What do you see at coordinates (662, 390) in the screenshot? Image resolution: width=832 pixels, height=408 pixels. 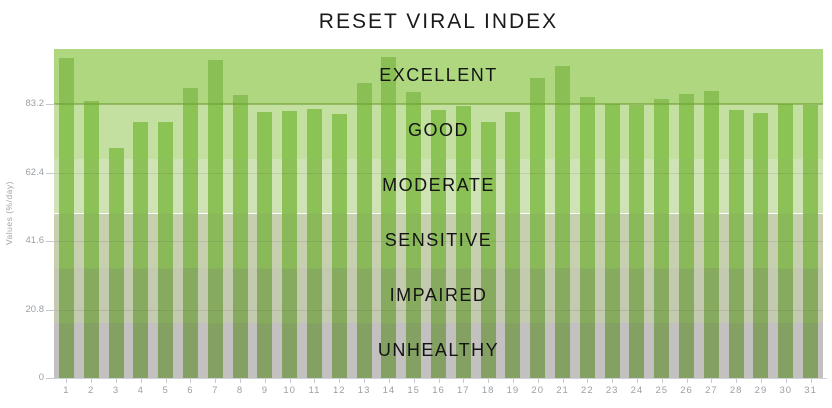 I see `x-tick-label: 25` at bounding box center [662, 390].